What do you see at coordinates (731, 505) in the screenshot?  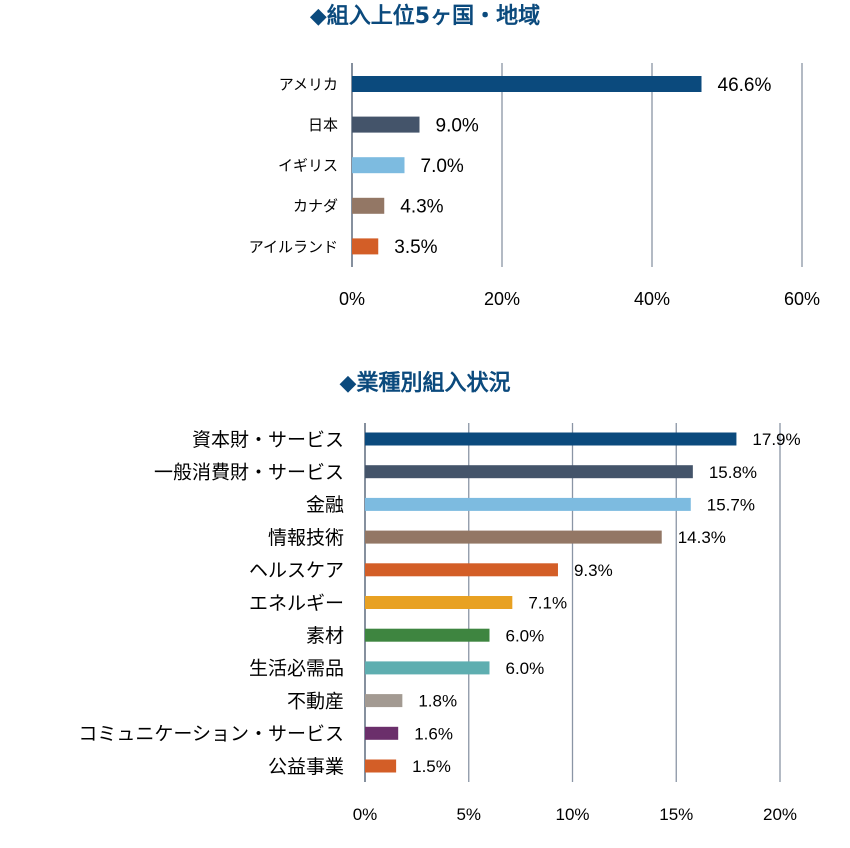 I see `value-label: 15.7%` at bounding box center [731, 505].